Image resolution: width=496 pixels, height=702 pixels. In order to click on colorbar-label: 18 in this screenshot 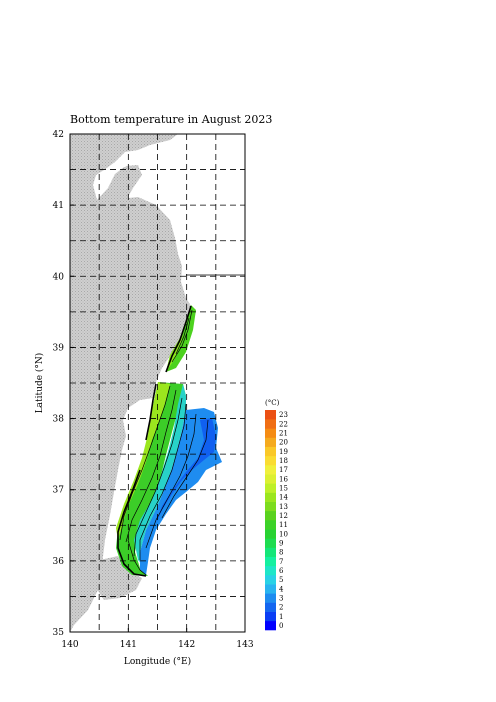, I will do `click(283, 461)`.